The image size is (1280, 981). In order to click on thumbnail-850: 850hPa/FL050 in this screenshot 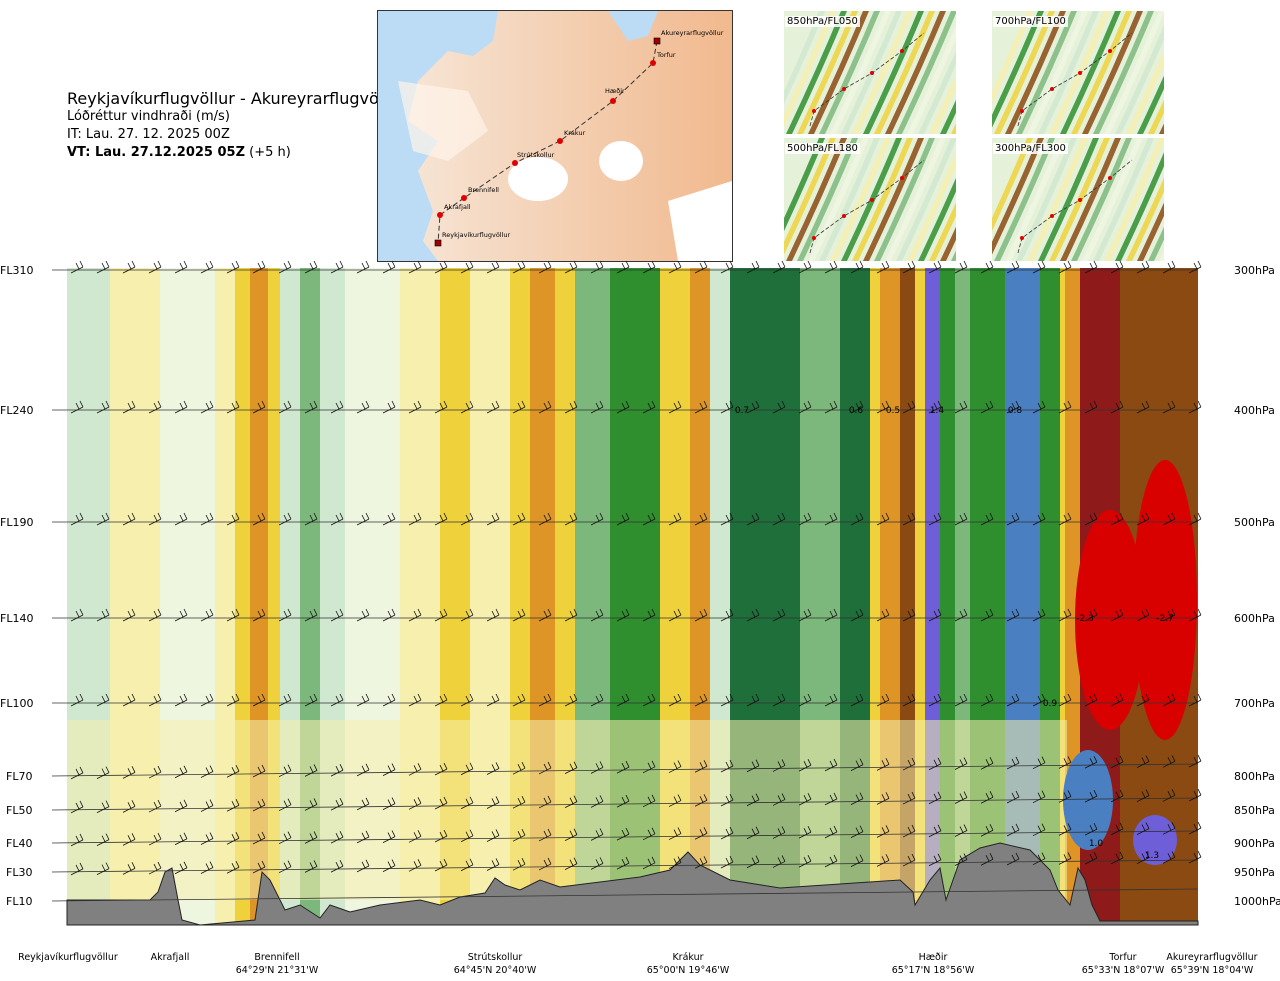, I will do `click(870, 72)`.